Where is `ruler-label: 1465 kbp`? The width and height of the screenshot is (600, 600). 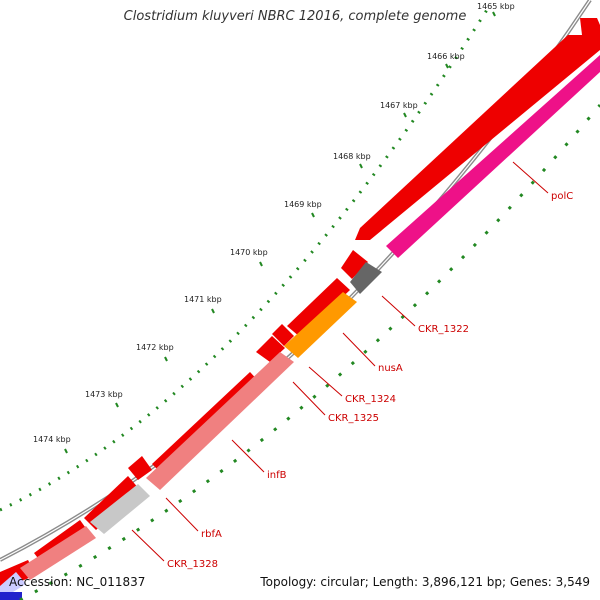 ruler-label: 1465 kbp is located at coordinates (496, 6).